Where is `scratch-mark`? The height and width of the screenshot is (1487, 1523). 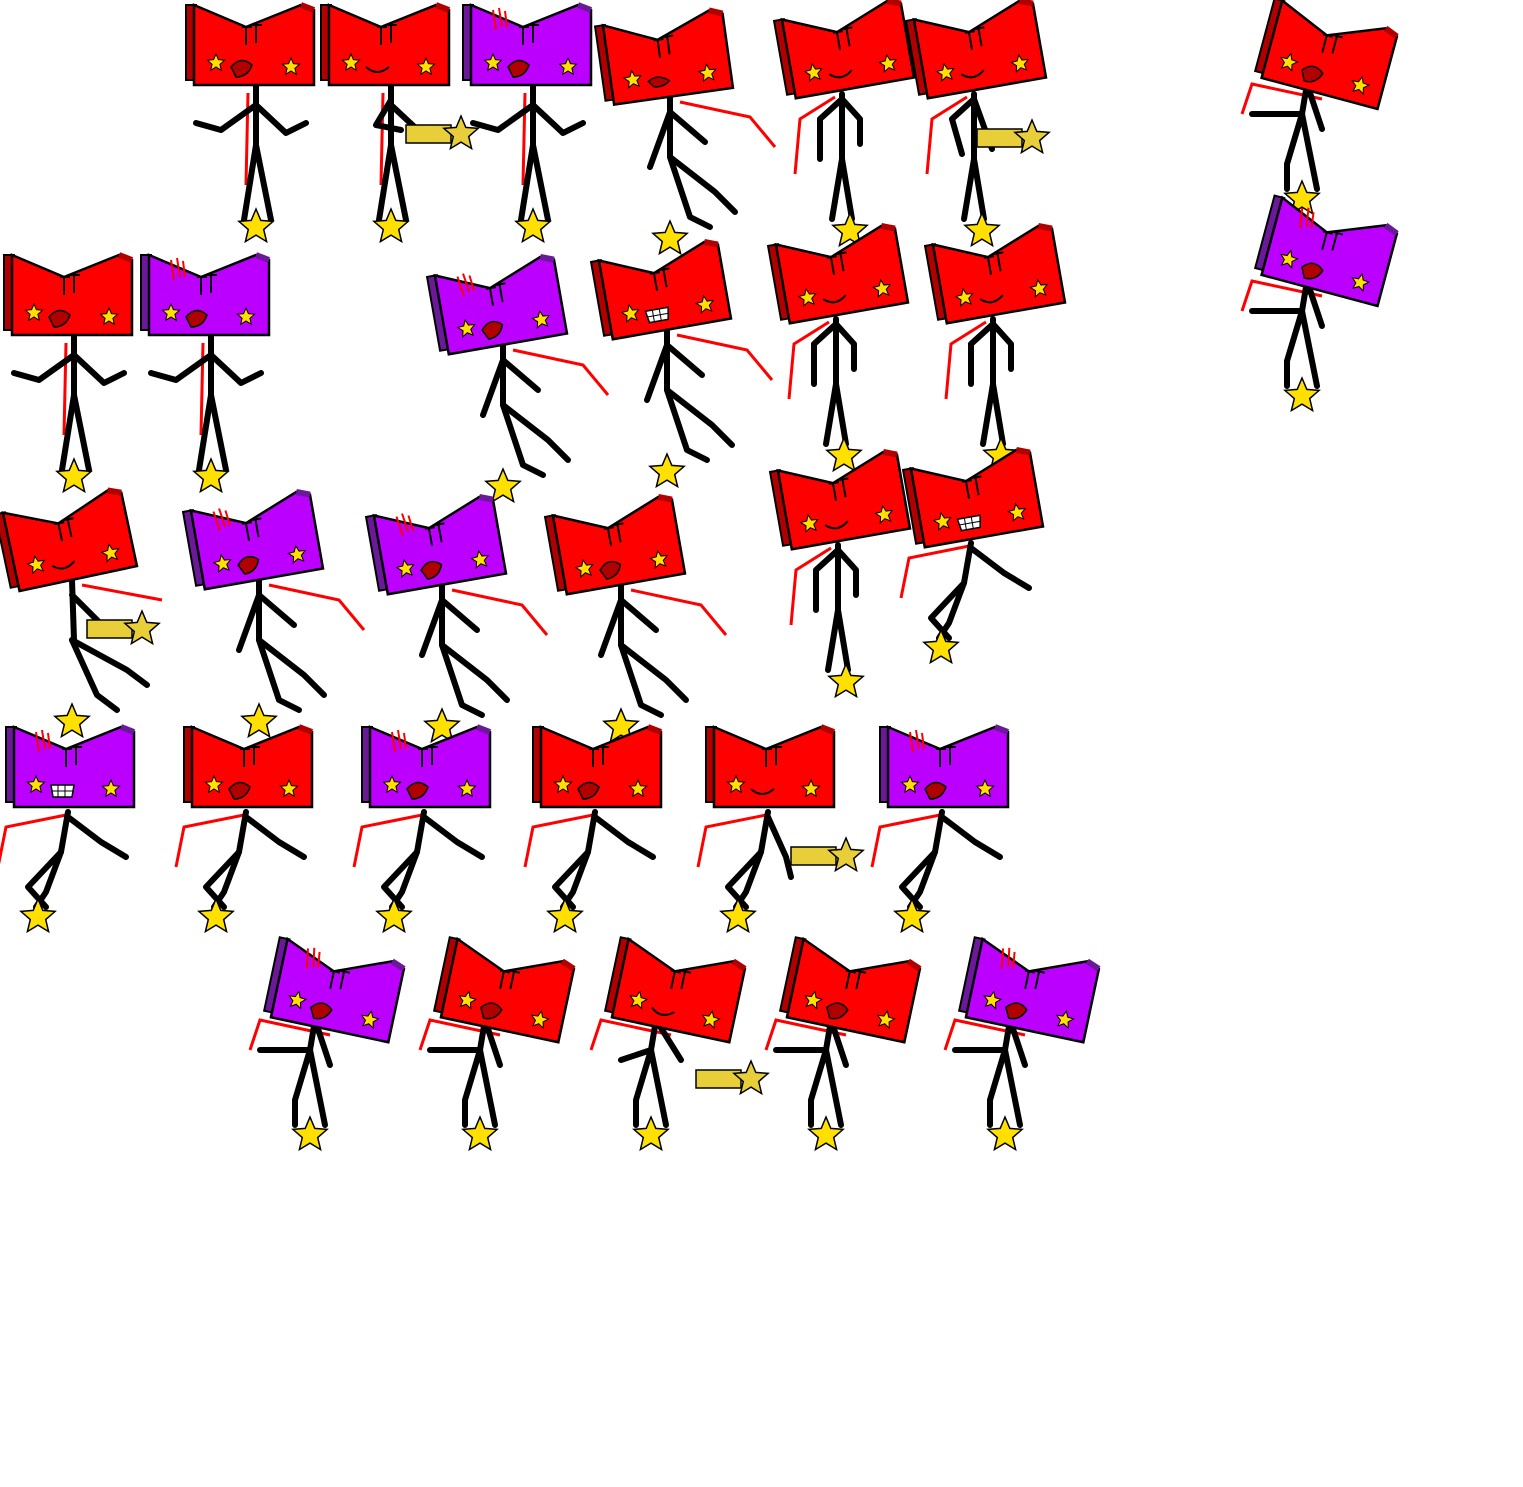
scratch-mark is located at coordinates (178, 269).